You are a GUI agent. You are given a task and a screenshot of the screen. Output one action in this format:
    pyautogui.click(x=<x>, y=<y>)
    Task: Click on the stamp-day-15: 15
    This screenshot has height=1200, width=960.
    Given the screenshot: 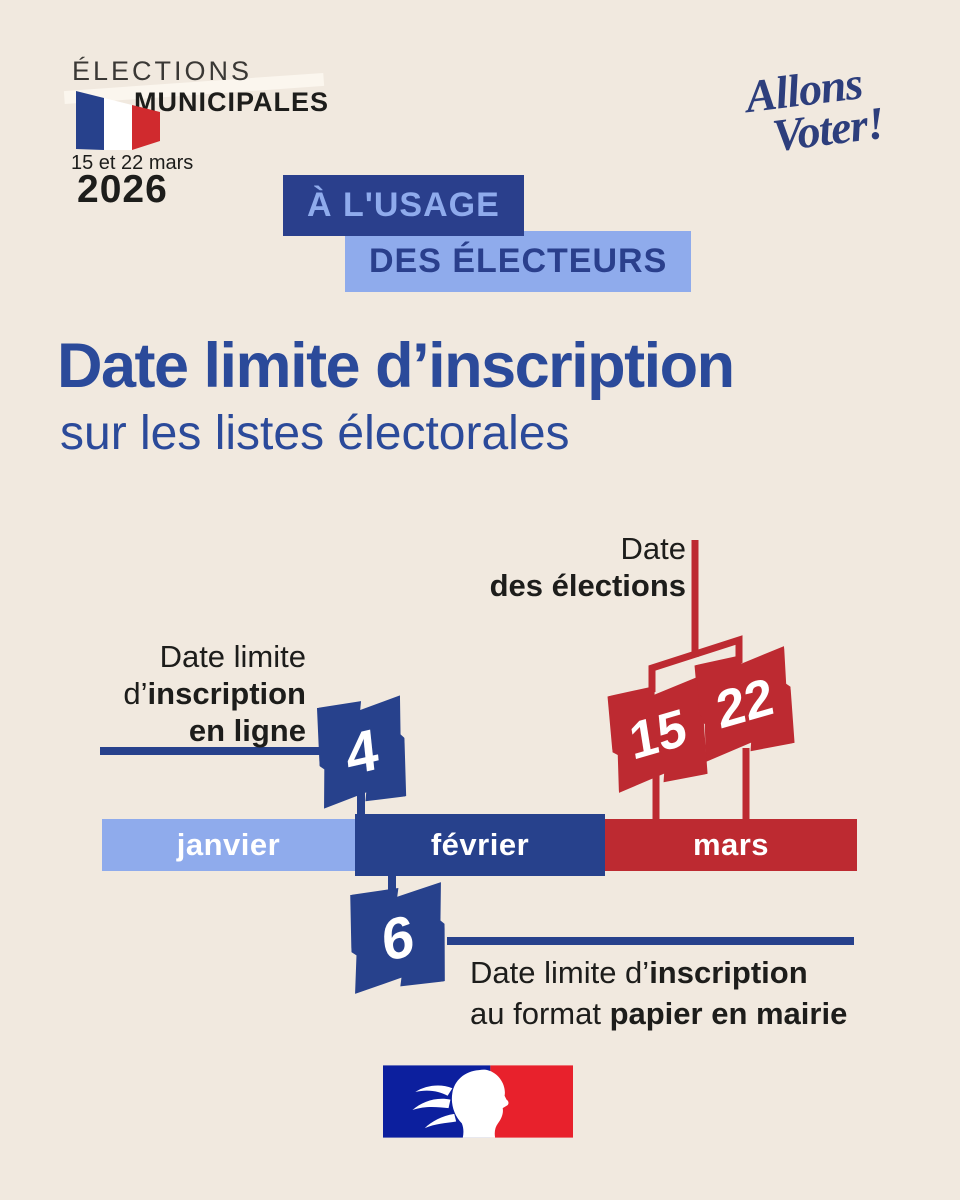 What is the action you would take?
    pyautogui.click(x=658, y=735)
    